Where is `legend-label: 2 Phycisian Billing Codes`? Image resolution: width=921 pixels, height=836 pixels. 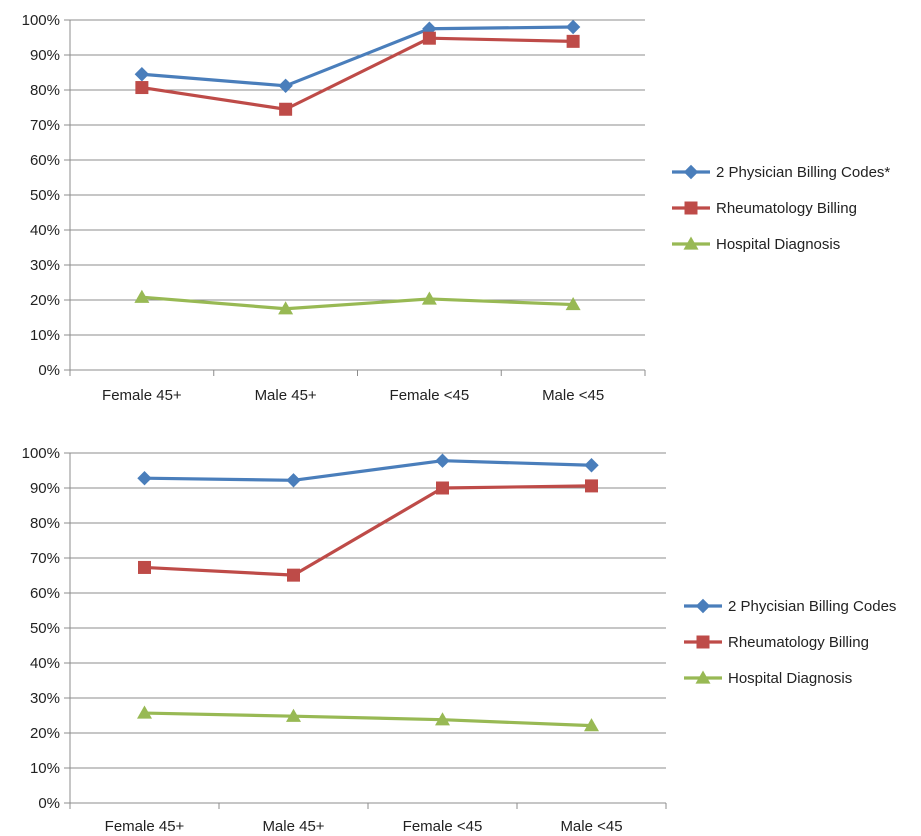 legend-label: 2 Phycisian Billing Codes is located at coordinates (812, 606).